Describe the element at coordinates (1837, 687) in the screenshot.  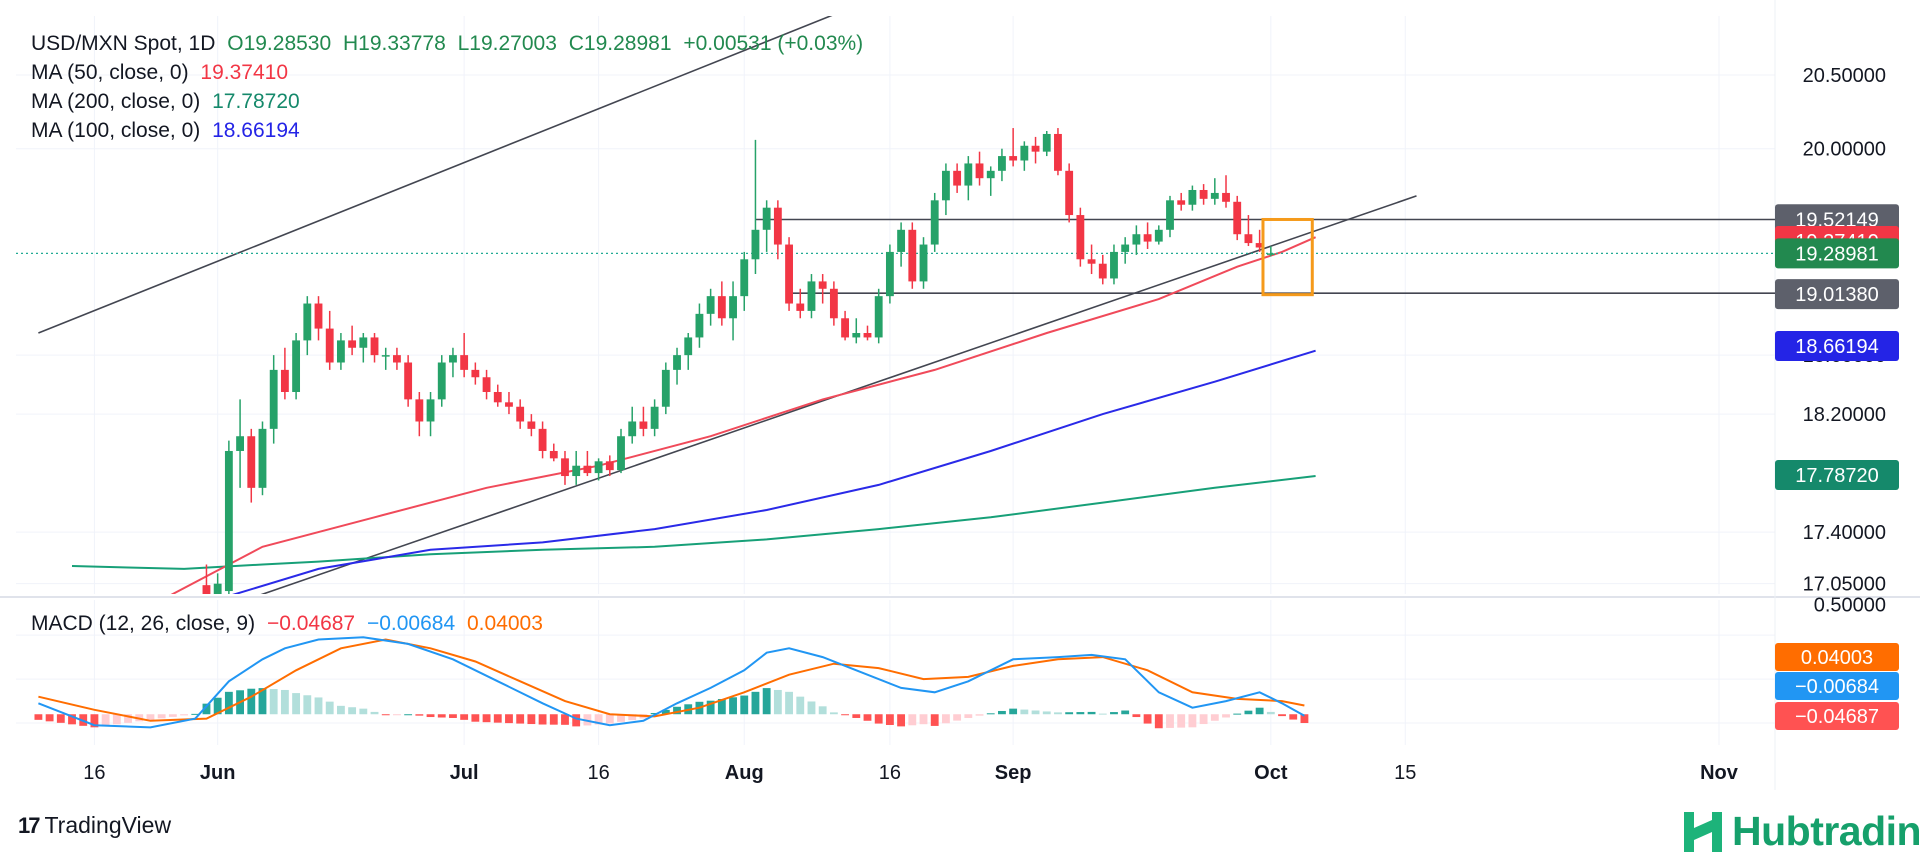
I see `macd-tag-label: −0.00684` at that location.